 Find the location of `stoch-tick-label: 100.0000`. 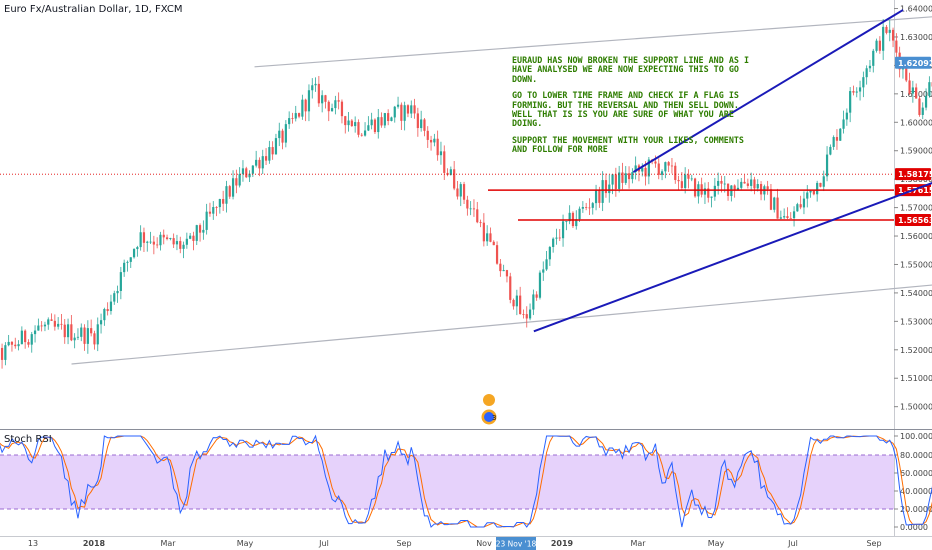

stoch-tick-label: 100.0000 is located at coordinates (916, 436).